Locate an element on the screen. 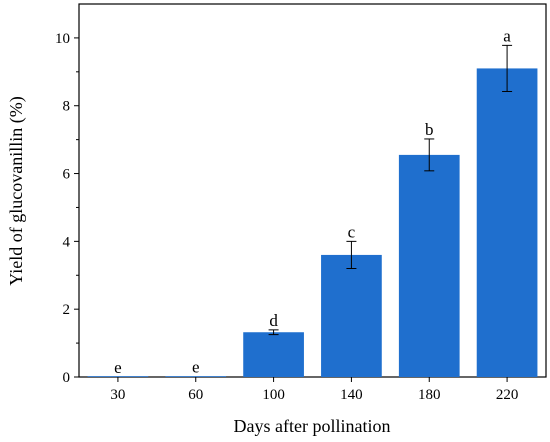 This screenshot has height=442, width=550. x-tick-label-140: 140 is located at coordinates (351, 395).